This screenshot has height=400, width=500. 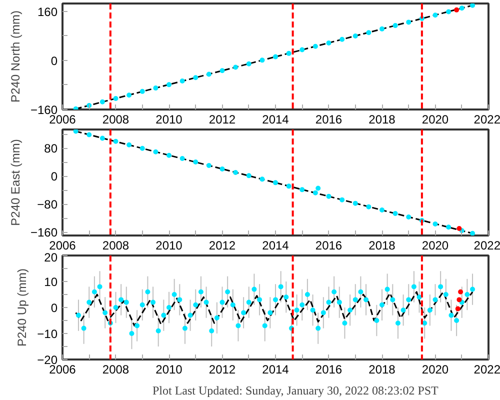 What do you see at coordinates (62, 245) in the screenshot?
I see `x-tick-label: 2006` at bounding box center [62, 245].